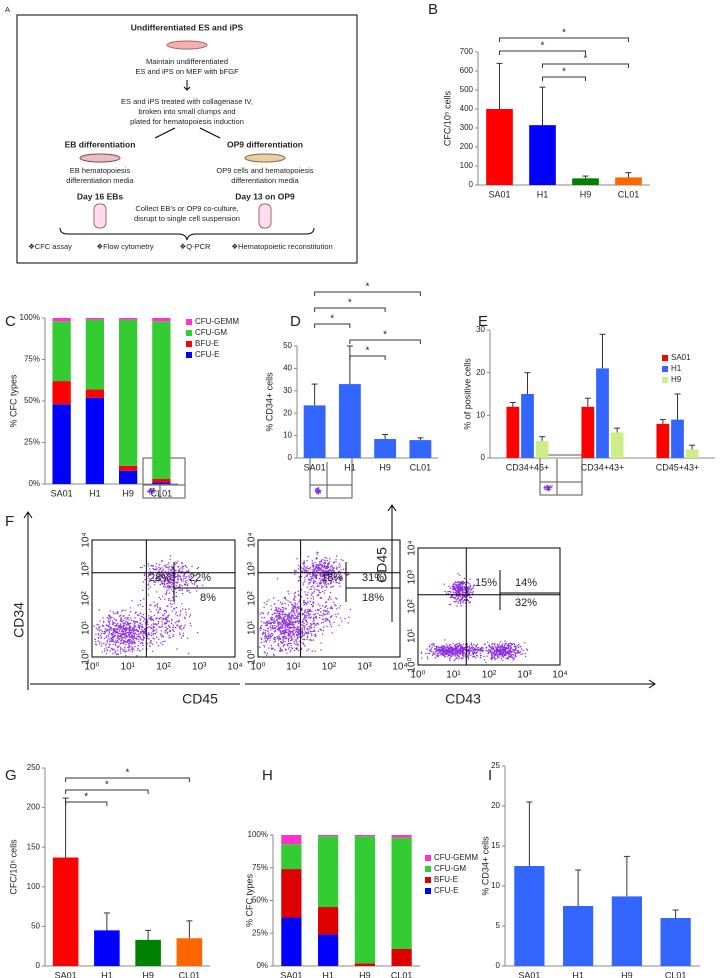 Image resolution: width=726 pixels, height=978 pixels. What do you see at coordinates (293, 667) in the screenshot?
I see `x-tick-label: 10¹` at bounding box center [293, 667].